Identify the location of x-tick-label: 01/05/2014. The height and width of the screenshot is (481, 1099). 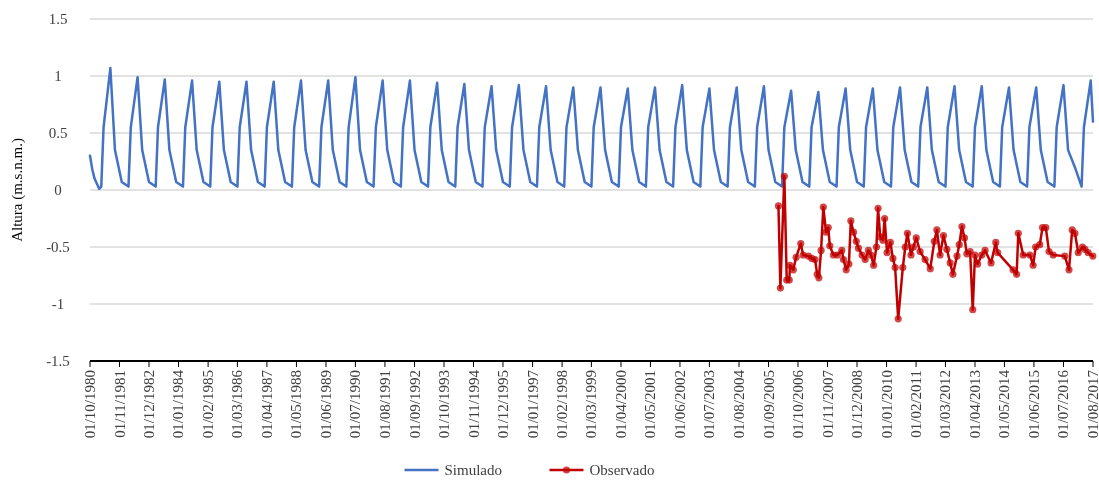
(1004, 404).